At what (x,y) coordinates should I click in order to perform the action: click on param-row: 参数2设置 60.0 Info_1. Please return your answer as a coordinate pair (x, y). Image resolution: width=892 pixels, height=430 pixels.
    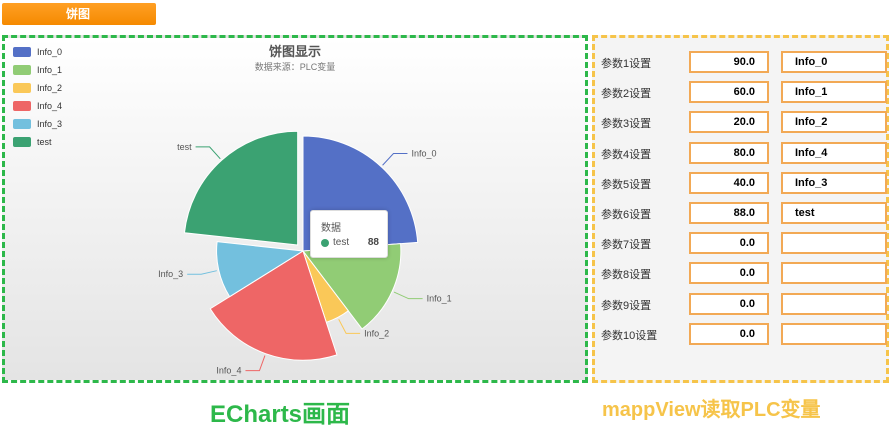
    Looking at the image, I should click on (746, 92).